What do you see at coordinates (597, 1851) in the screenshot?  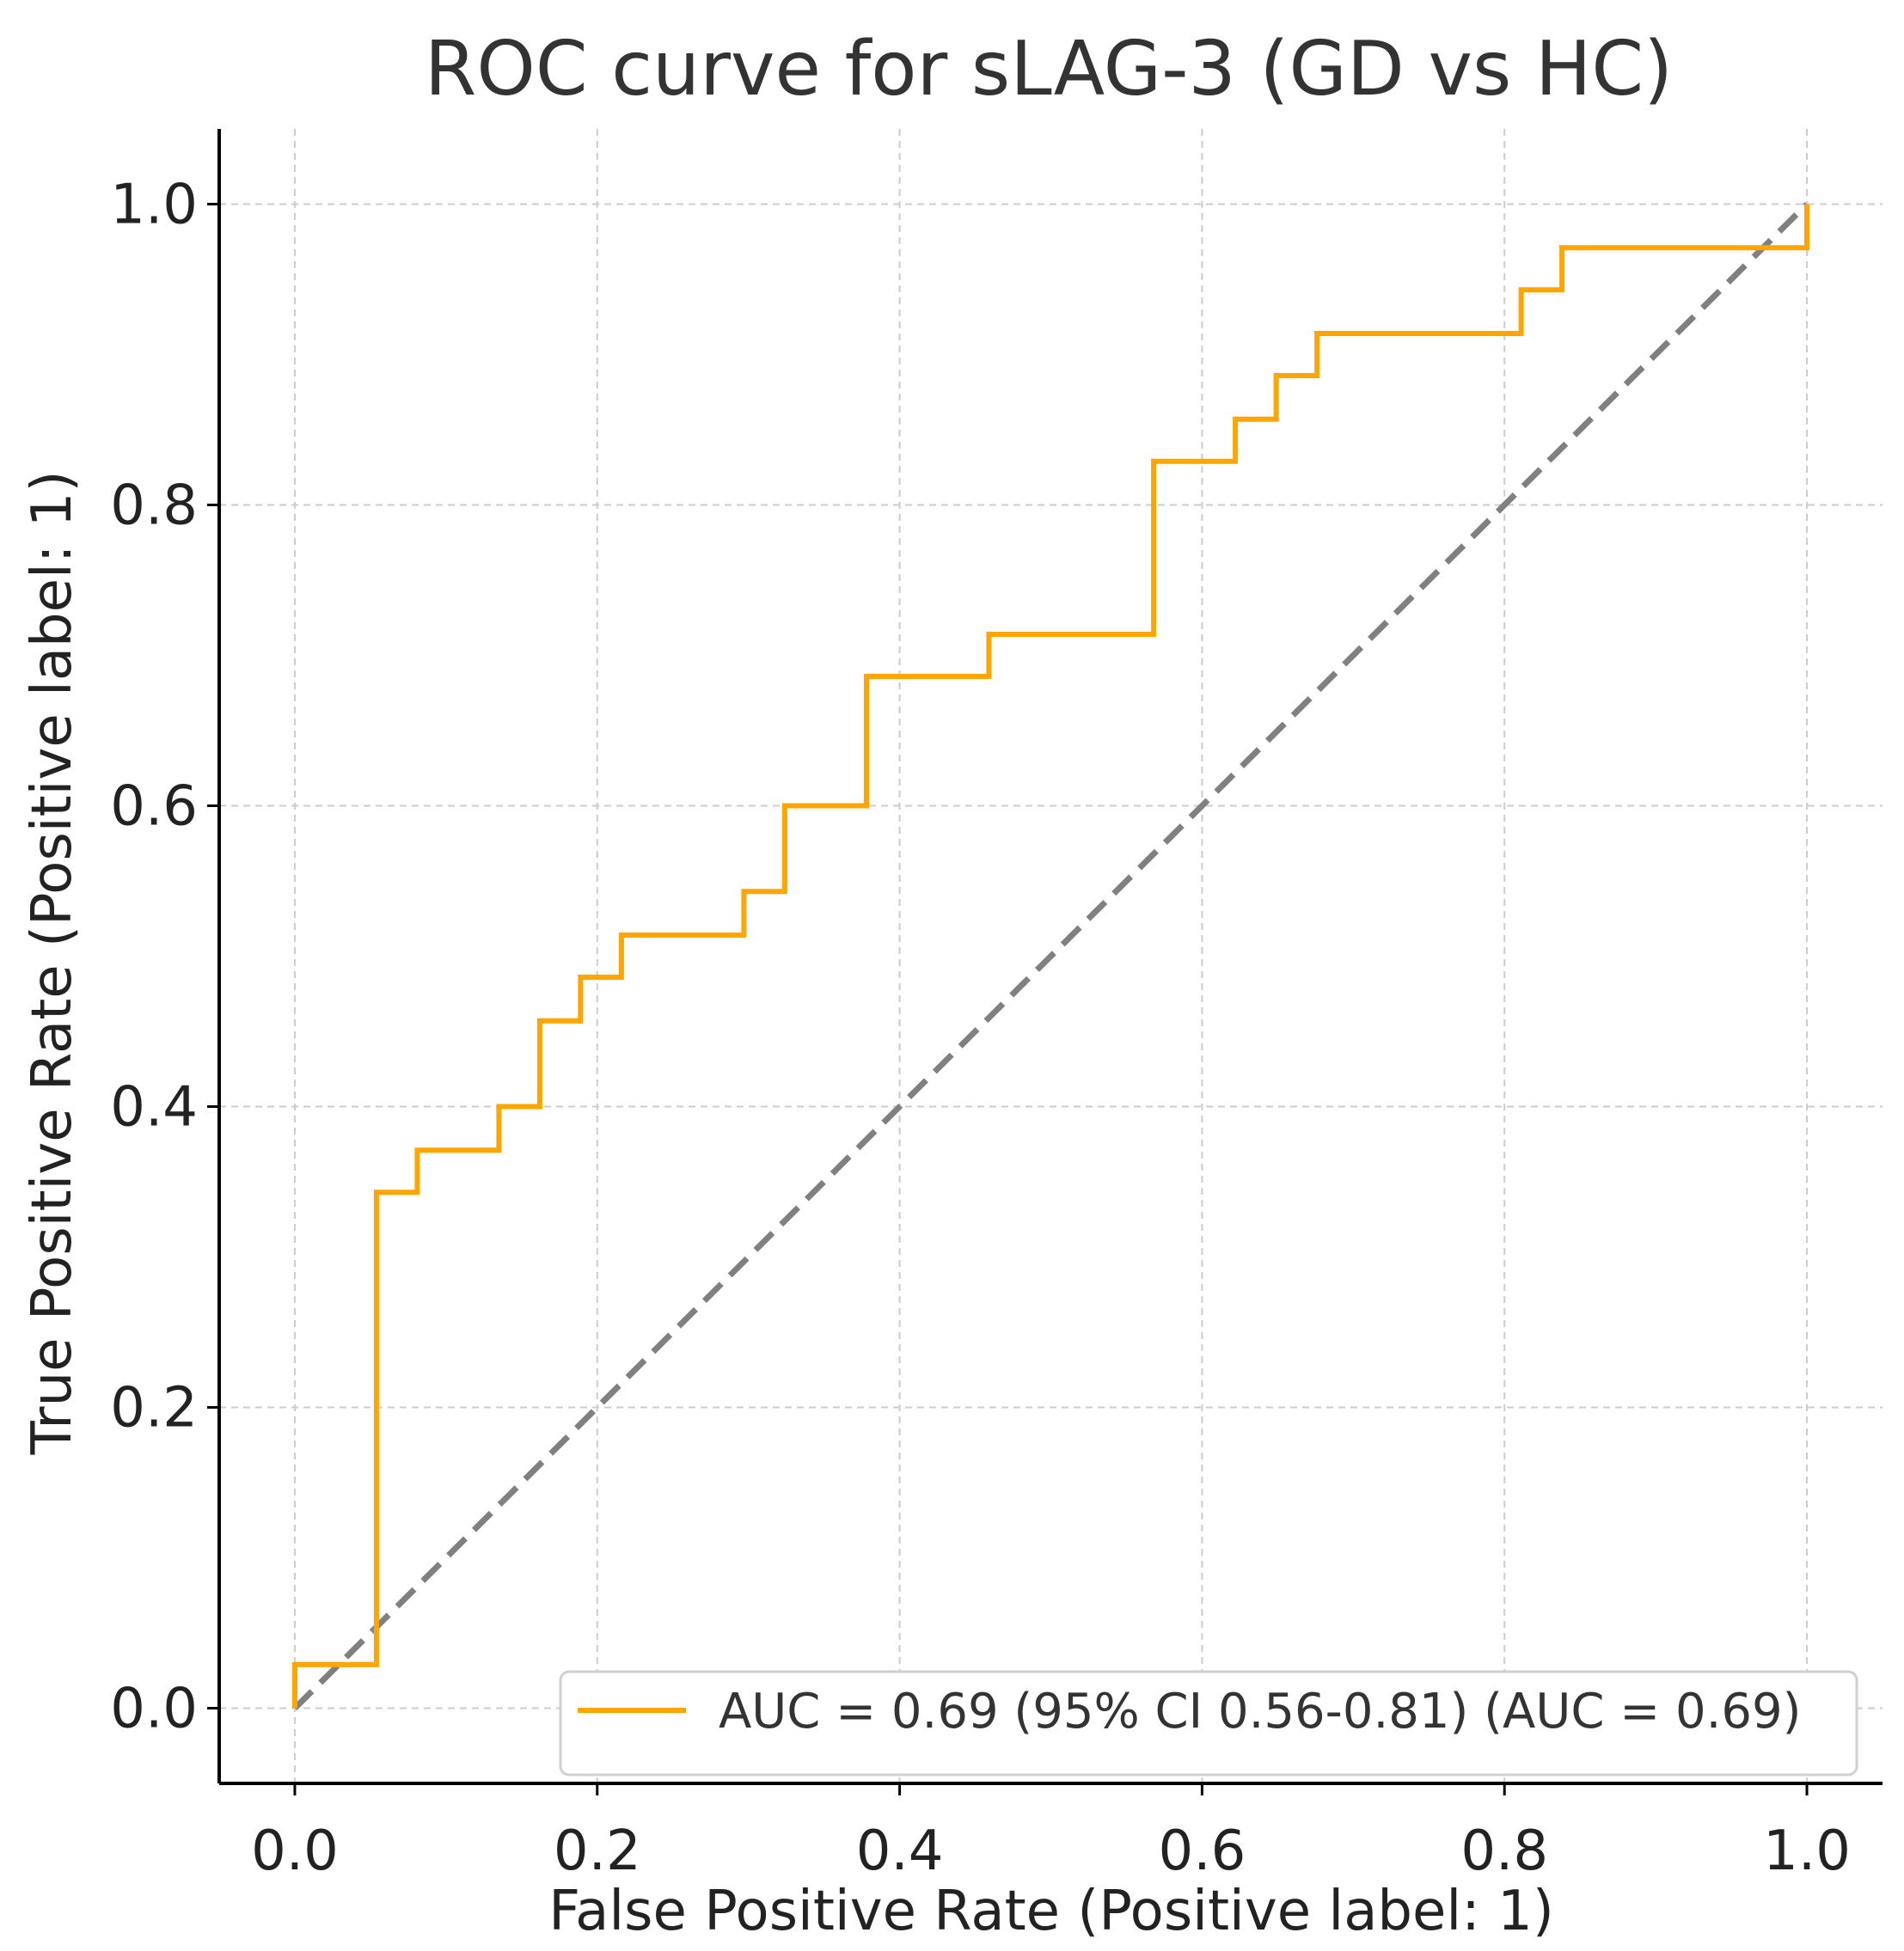 I see `x-tick-label-1: 0.2` at bounding box center [597, 1851].